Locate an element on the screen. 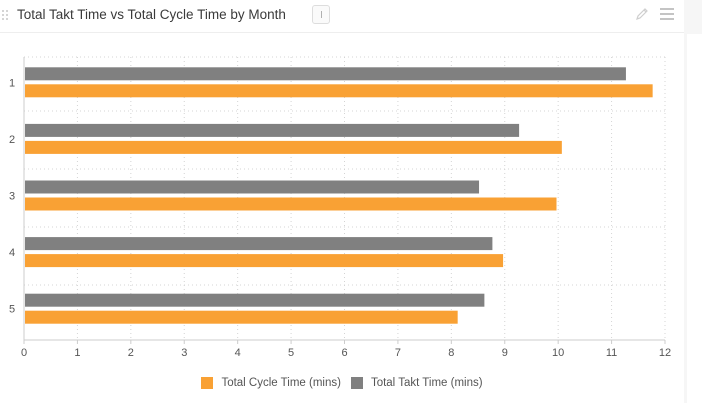 This screenshot has height=403, width=702. x-tick-label-9: 9 is located at coordinates (505, 353).